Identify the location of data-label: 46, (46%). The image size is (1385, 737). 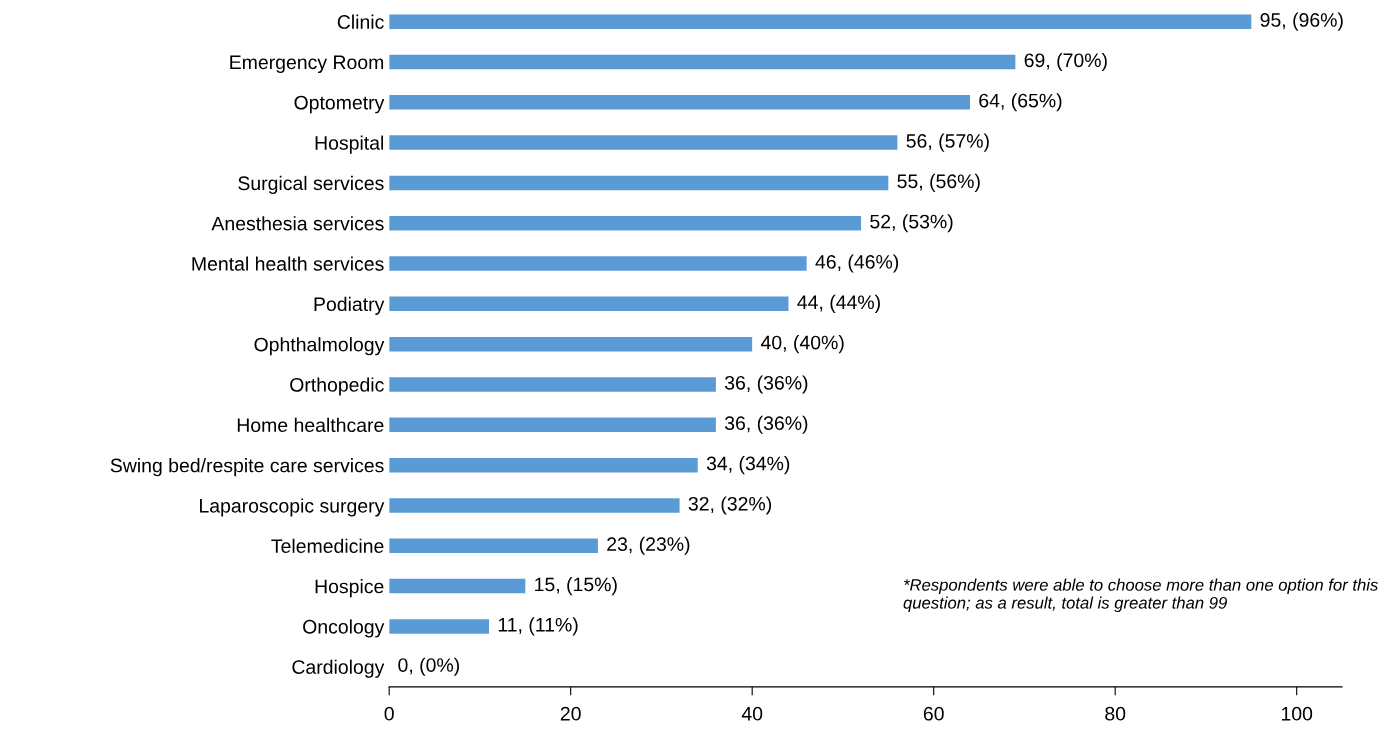
(857, 263).